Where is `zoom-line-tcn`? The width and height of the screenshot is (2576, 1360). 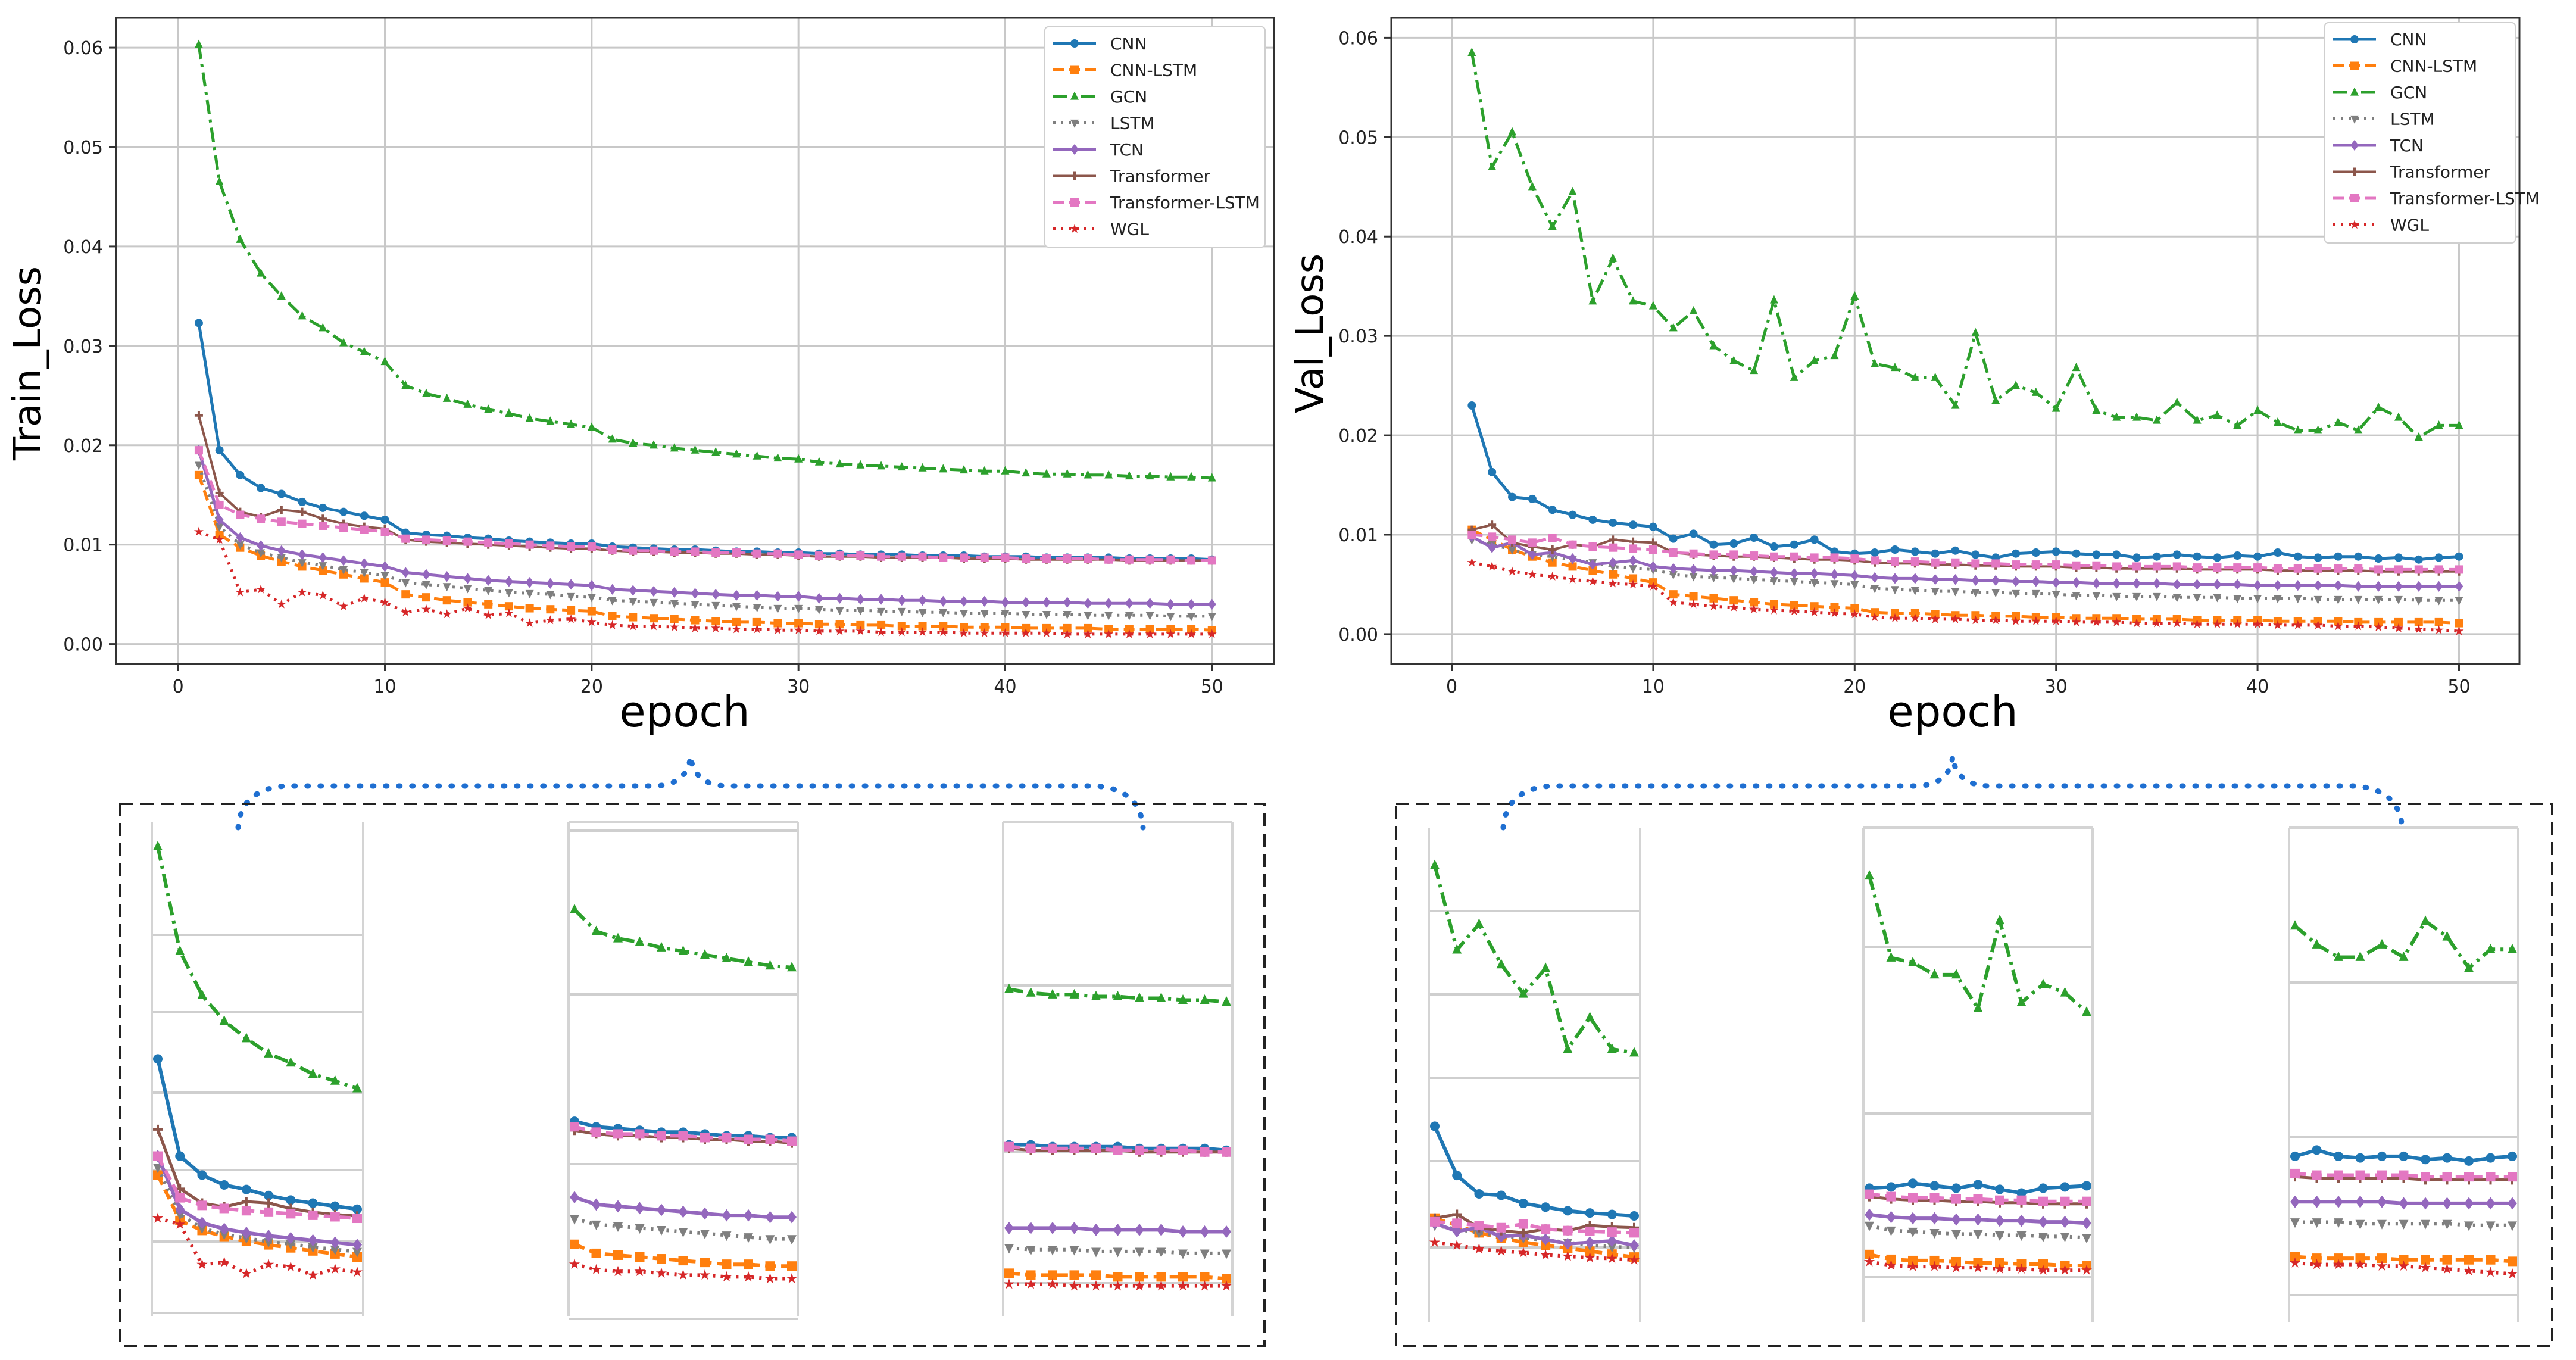
zoom-line-tcn is located at coordinates (1534, 1234).